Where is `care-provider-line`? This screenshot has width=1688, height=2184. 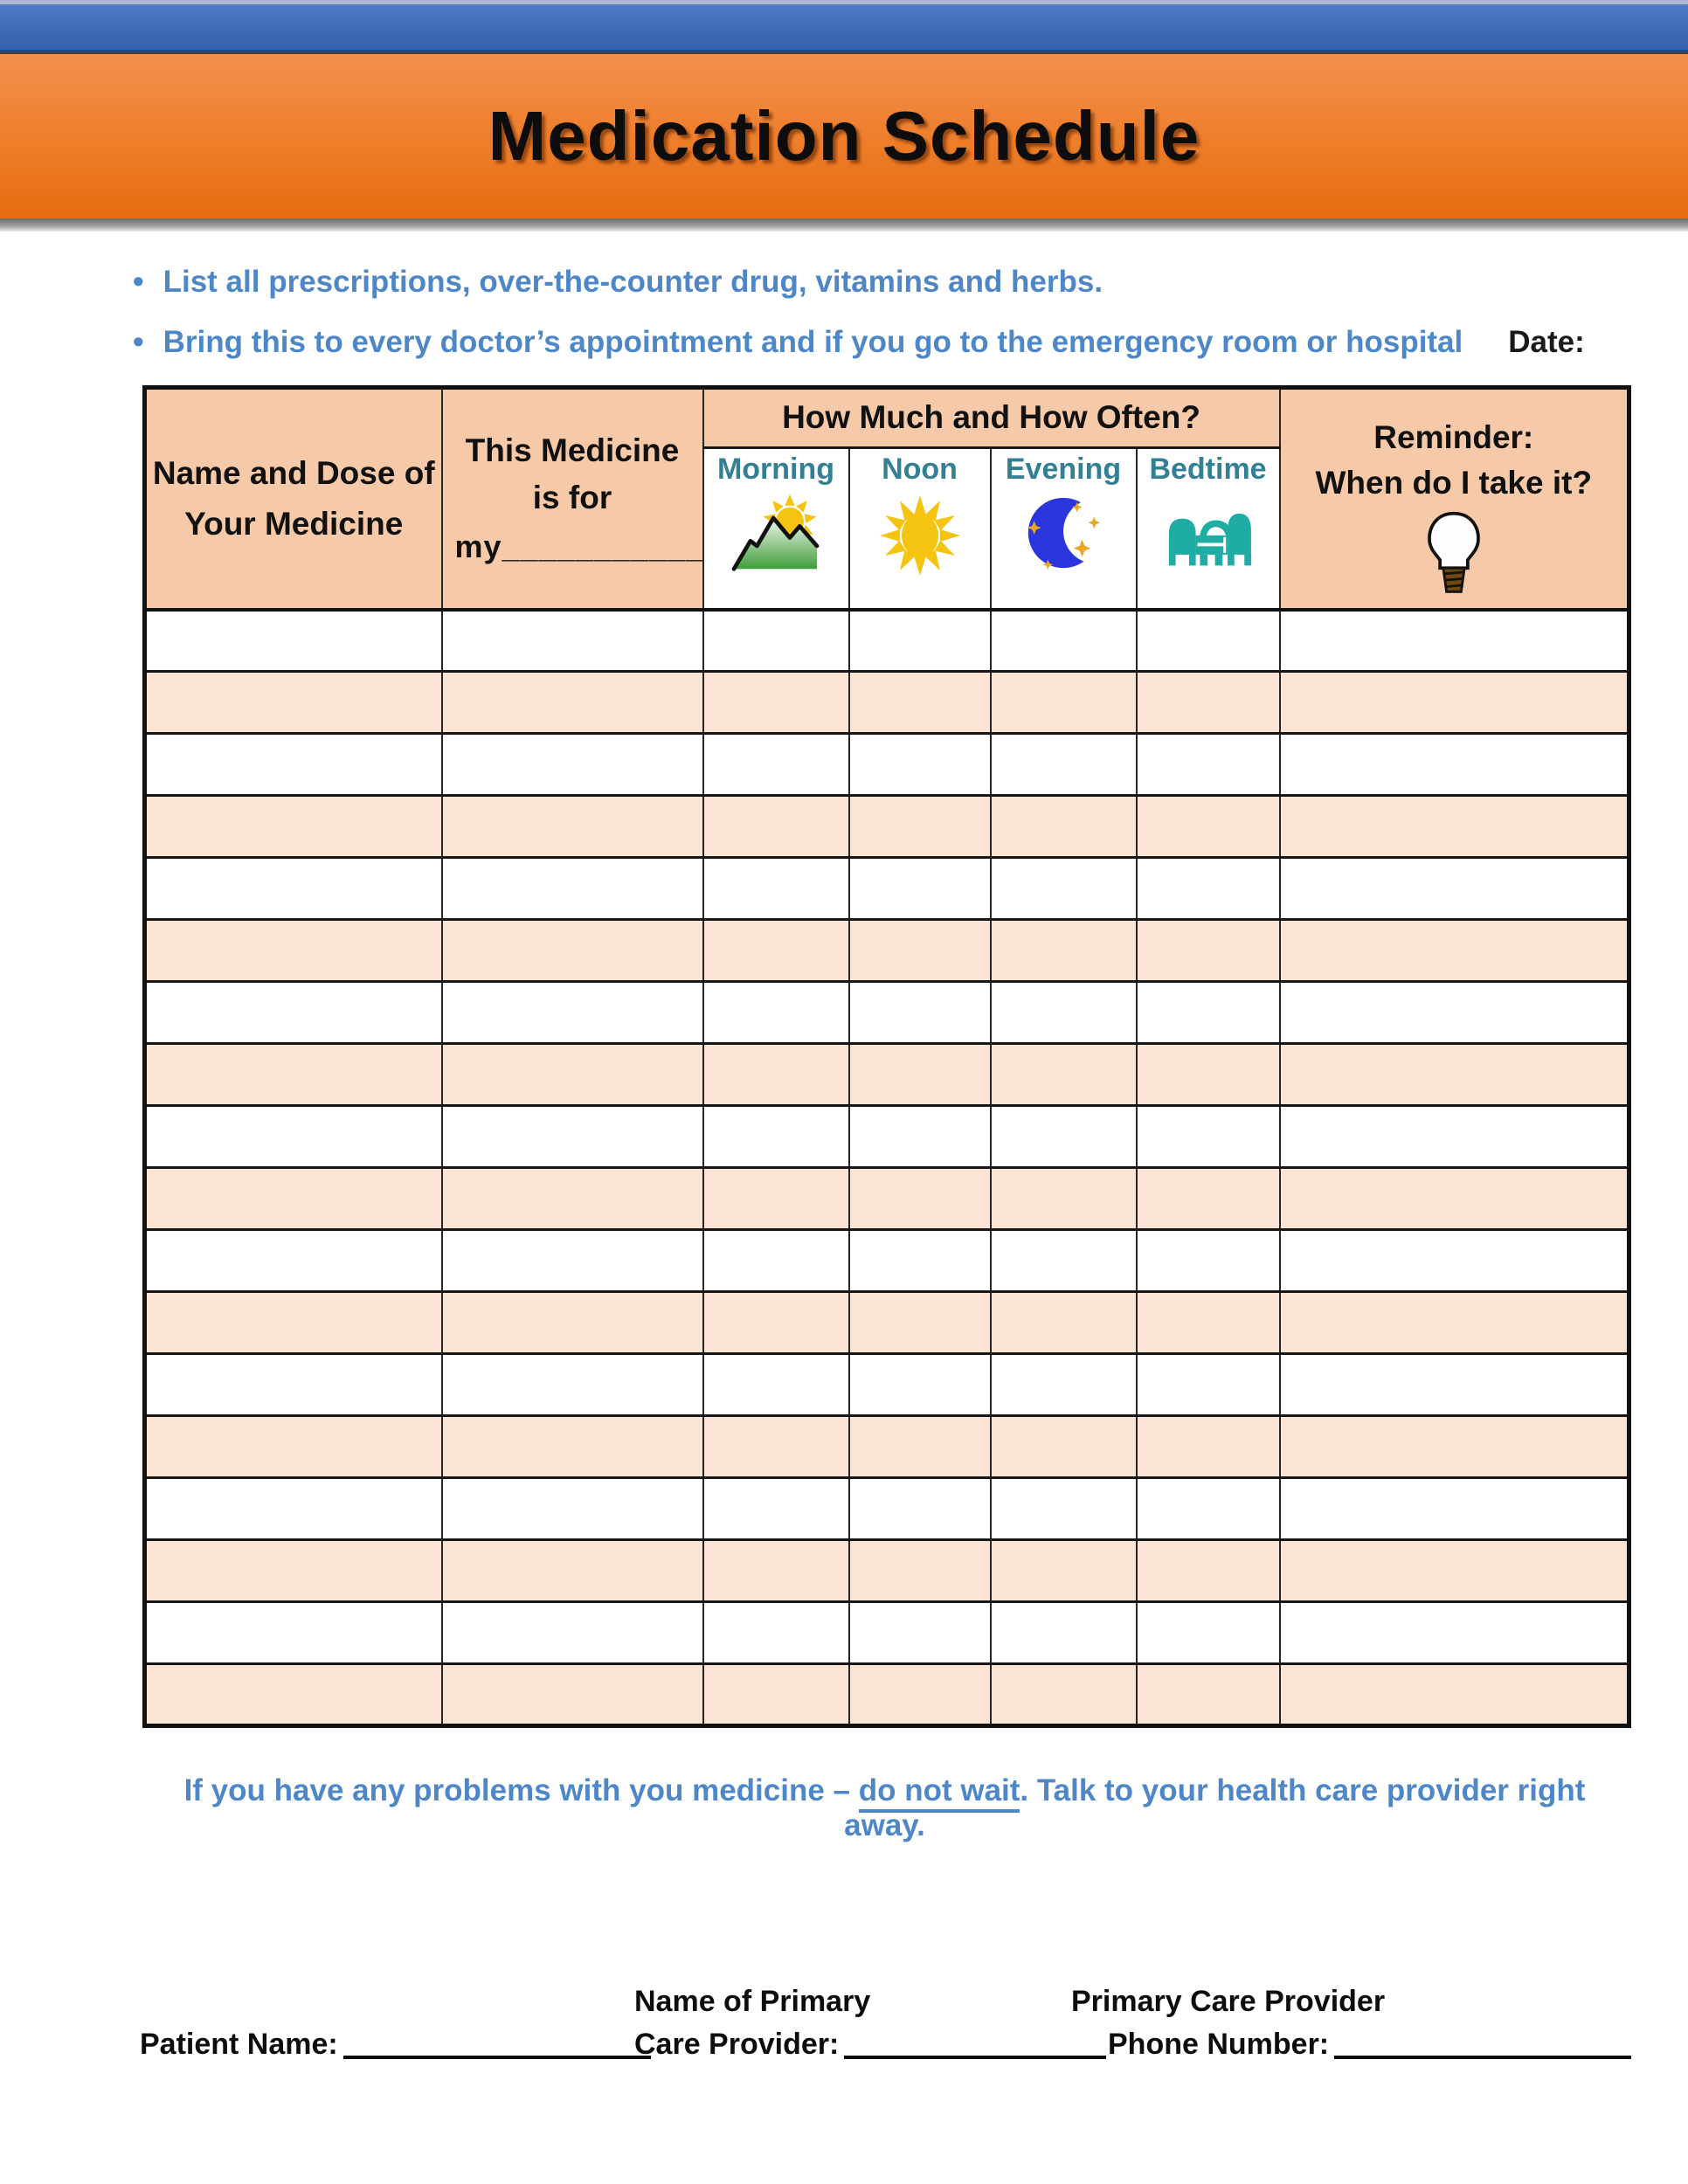
care-provider-line is located at coordinates (975, 2046).